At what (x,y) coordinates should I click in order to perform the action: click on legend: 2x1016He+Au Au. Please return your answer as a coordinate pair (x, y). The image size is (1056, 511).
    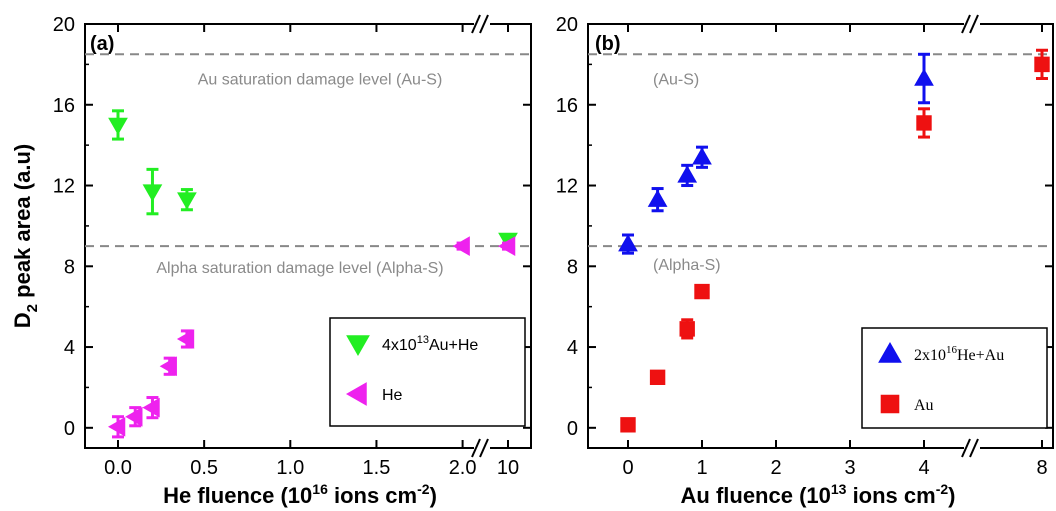
    Looking at the image, I should click on (954, 378).